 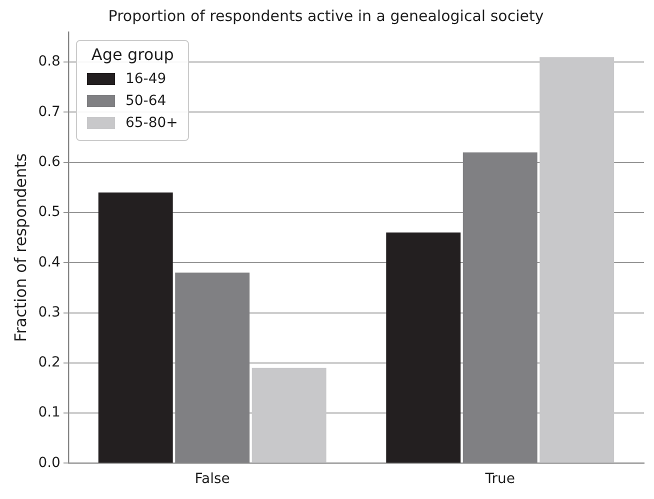 I want to click on y-tick-label: 0.8, so click(x=49, y=62).